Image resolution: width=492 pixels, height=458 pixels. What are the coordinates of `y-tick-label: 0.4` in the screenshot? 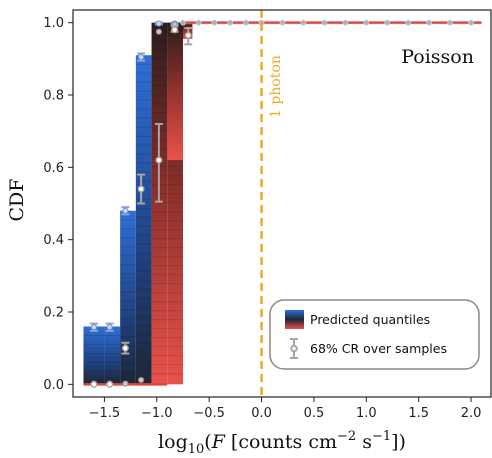 It's located at (53, 240).